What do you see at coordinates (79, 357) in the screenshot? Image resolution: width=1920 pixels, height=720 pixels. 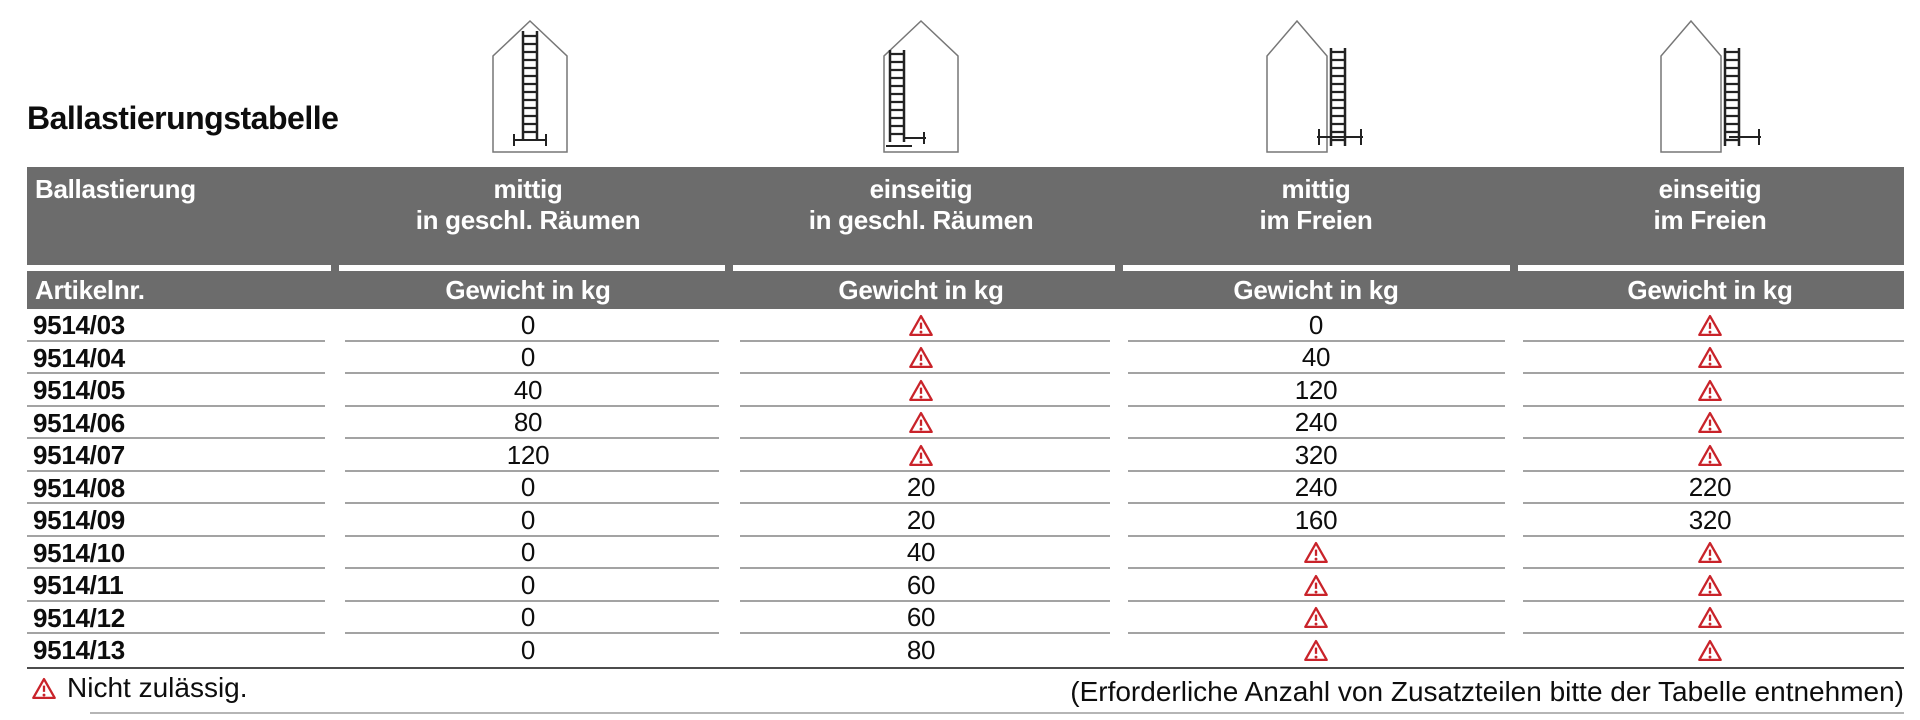 I see `article-number: 9514/04` at bounding box center [79, 357].